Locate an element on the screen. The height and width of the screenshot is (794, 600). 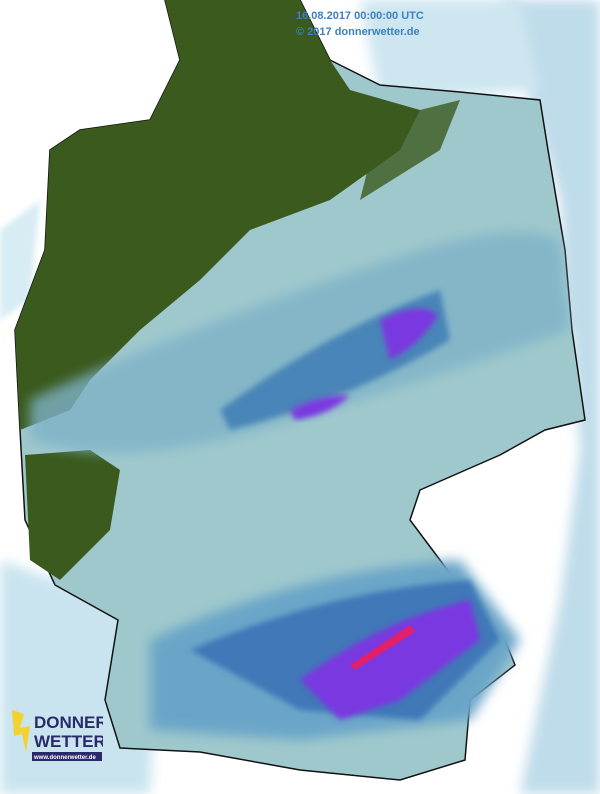
lightning-icon is located at coordinates (21, 731).